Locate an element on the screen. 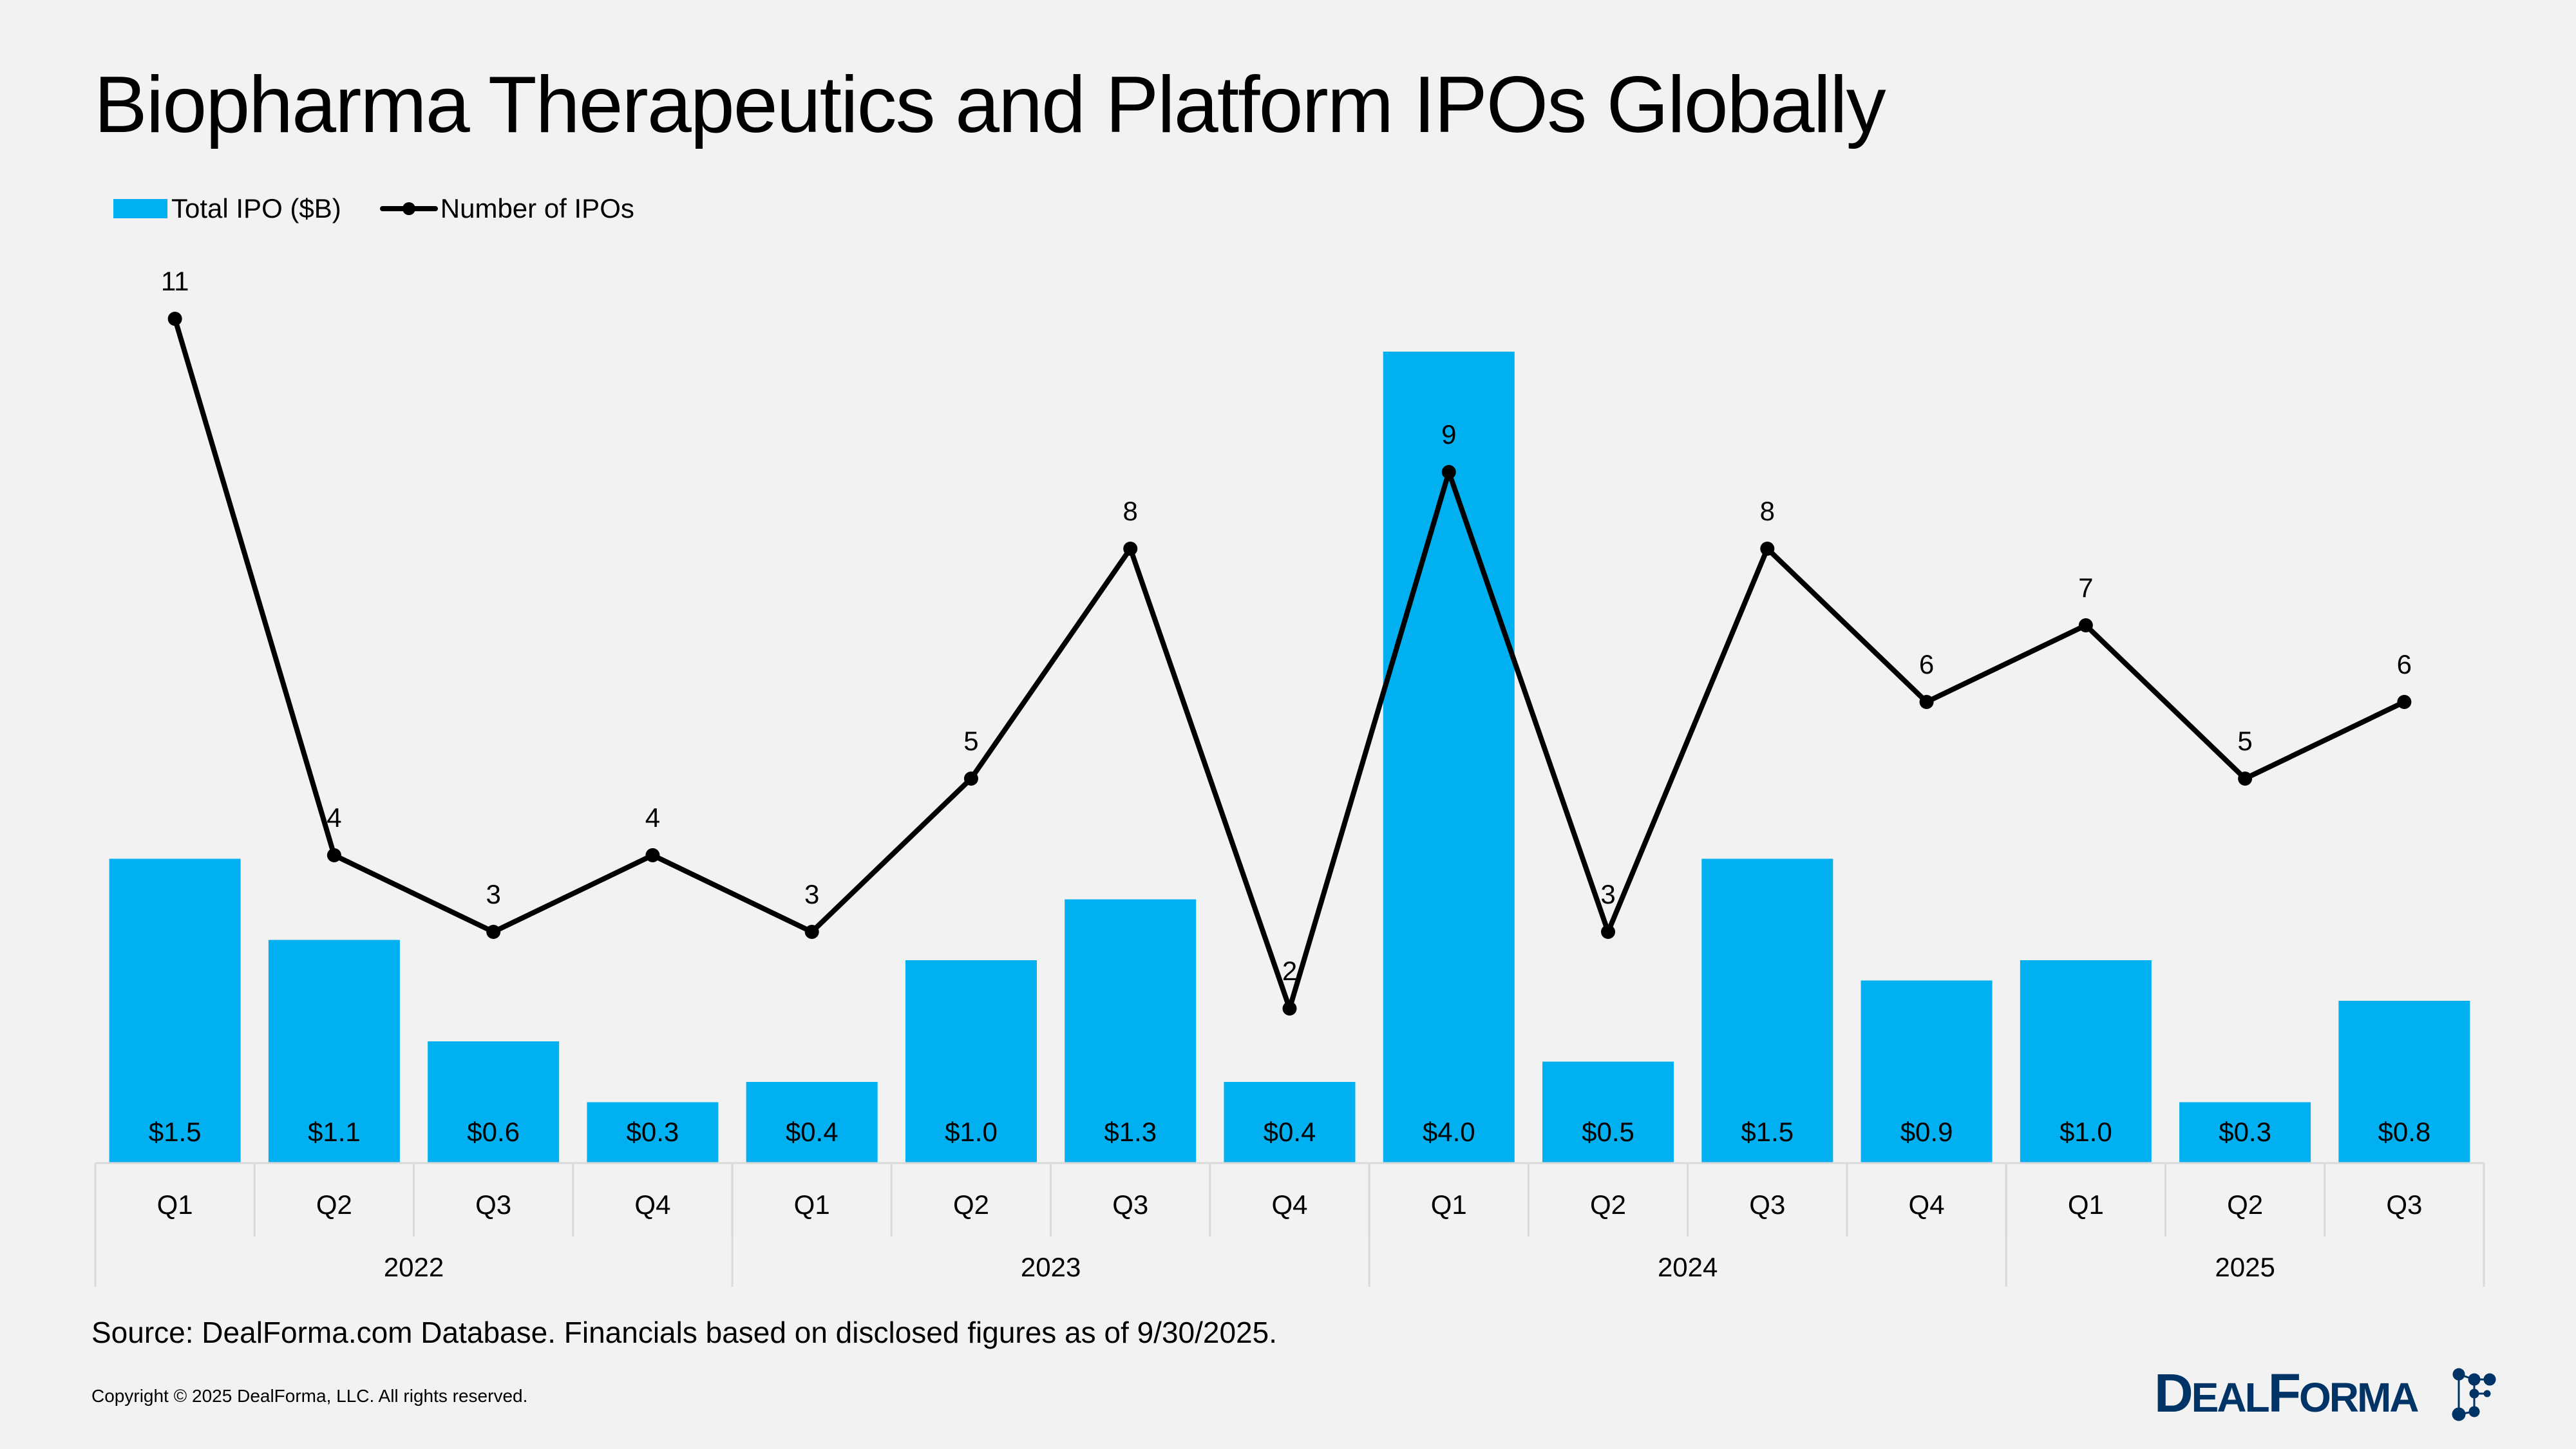 The image size is (2576, 1449). line-data-label: 11 is located at coordinates (175, 281).